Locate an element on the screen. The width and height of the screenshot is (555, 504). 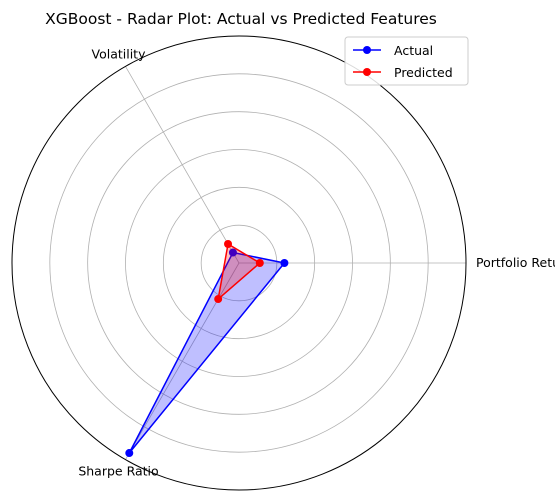
axis-label-1: Portfolio Return is located at coordinates (515, 262).